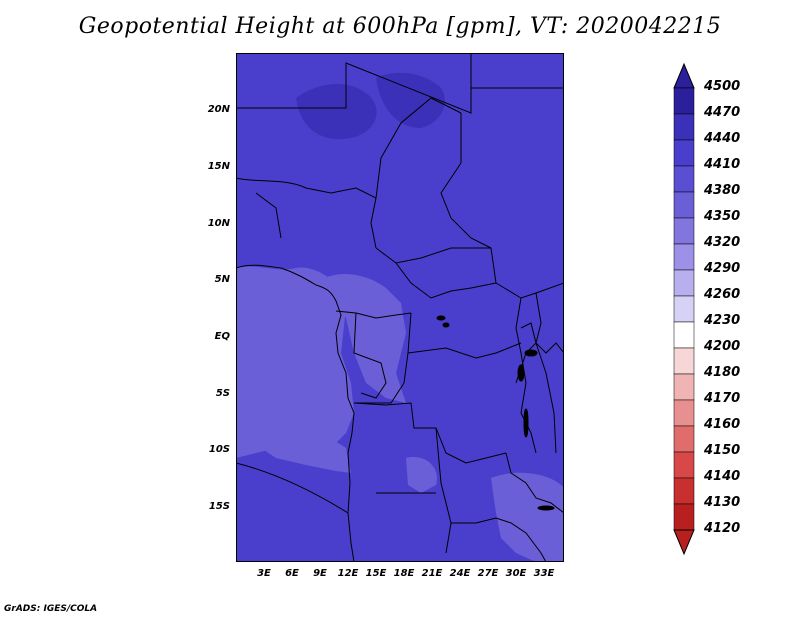  Describe the element at coordinates (421, 475) in the screenshot. I see `low-height-region-angola` at that location.